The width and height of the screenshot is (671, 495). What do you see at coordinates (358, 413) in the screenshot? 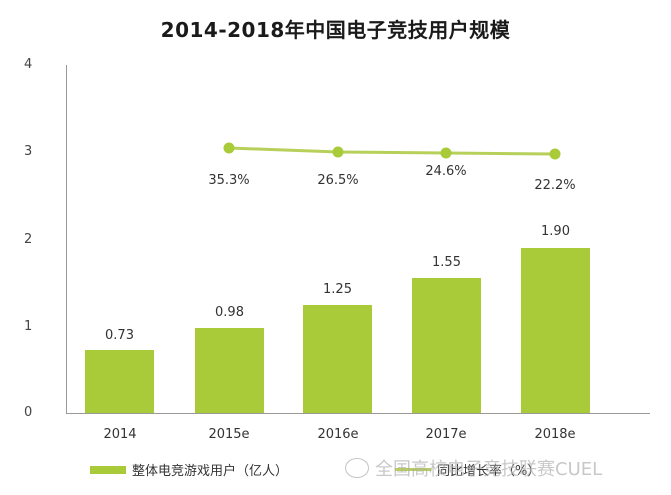
I see `x-axis` at bounding box center [358, 413].